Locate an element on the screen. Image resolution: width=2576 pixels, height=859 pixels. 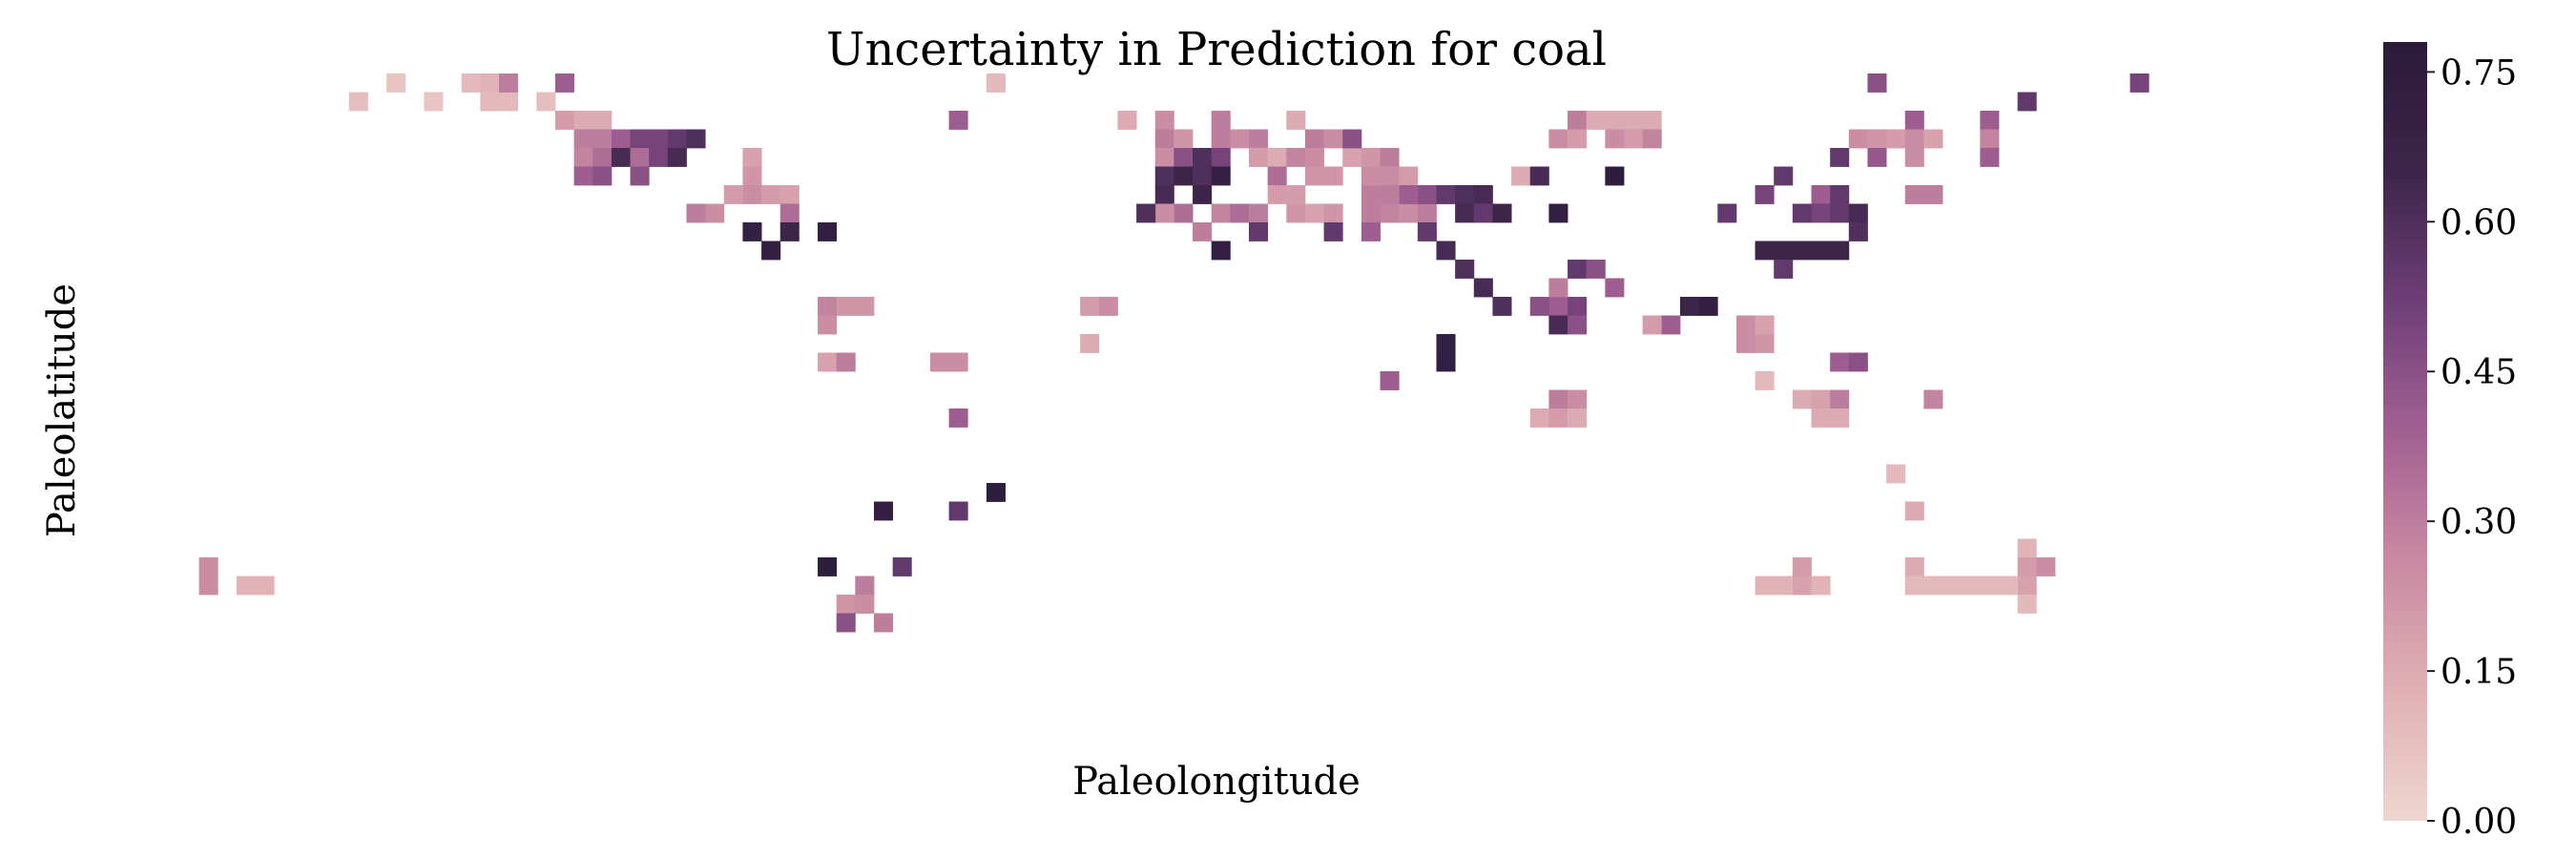
colorbar-tick-label: 0.15 is located at coordinates (2479, 672).